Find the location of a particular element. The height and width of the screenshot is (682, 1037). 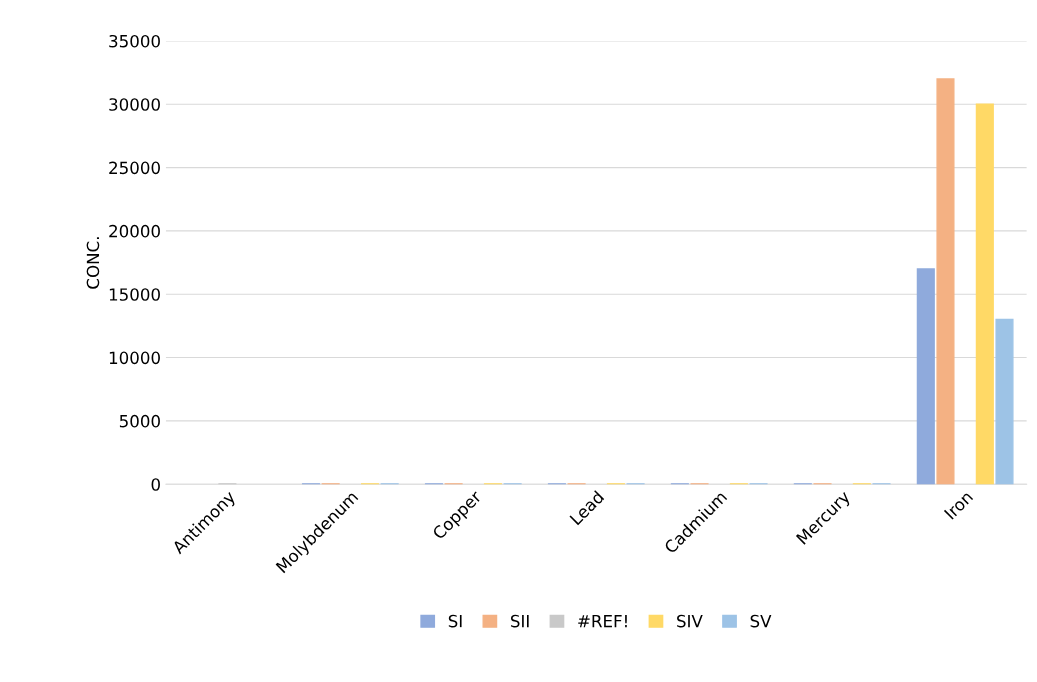

legend-label: SV is located at coordinates (761, 621).